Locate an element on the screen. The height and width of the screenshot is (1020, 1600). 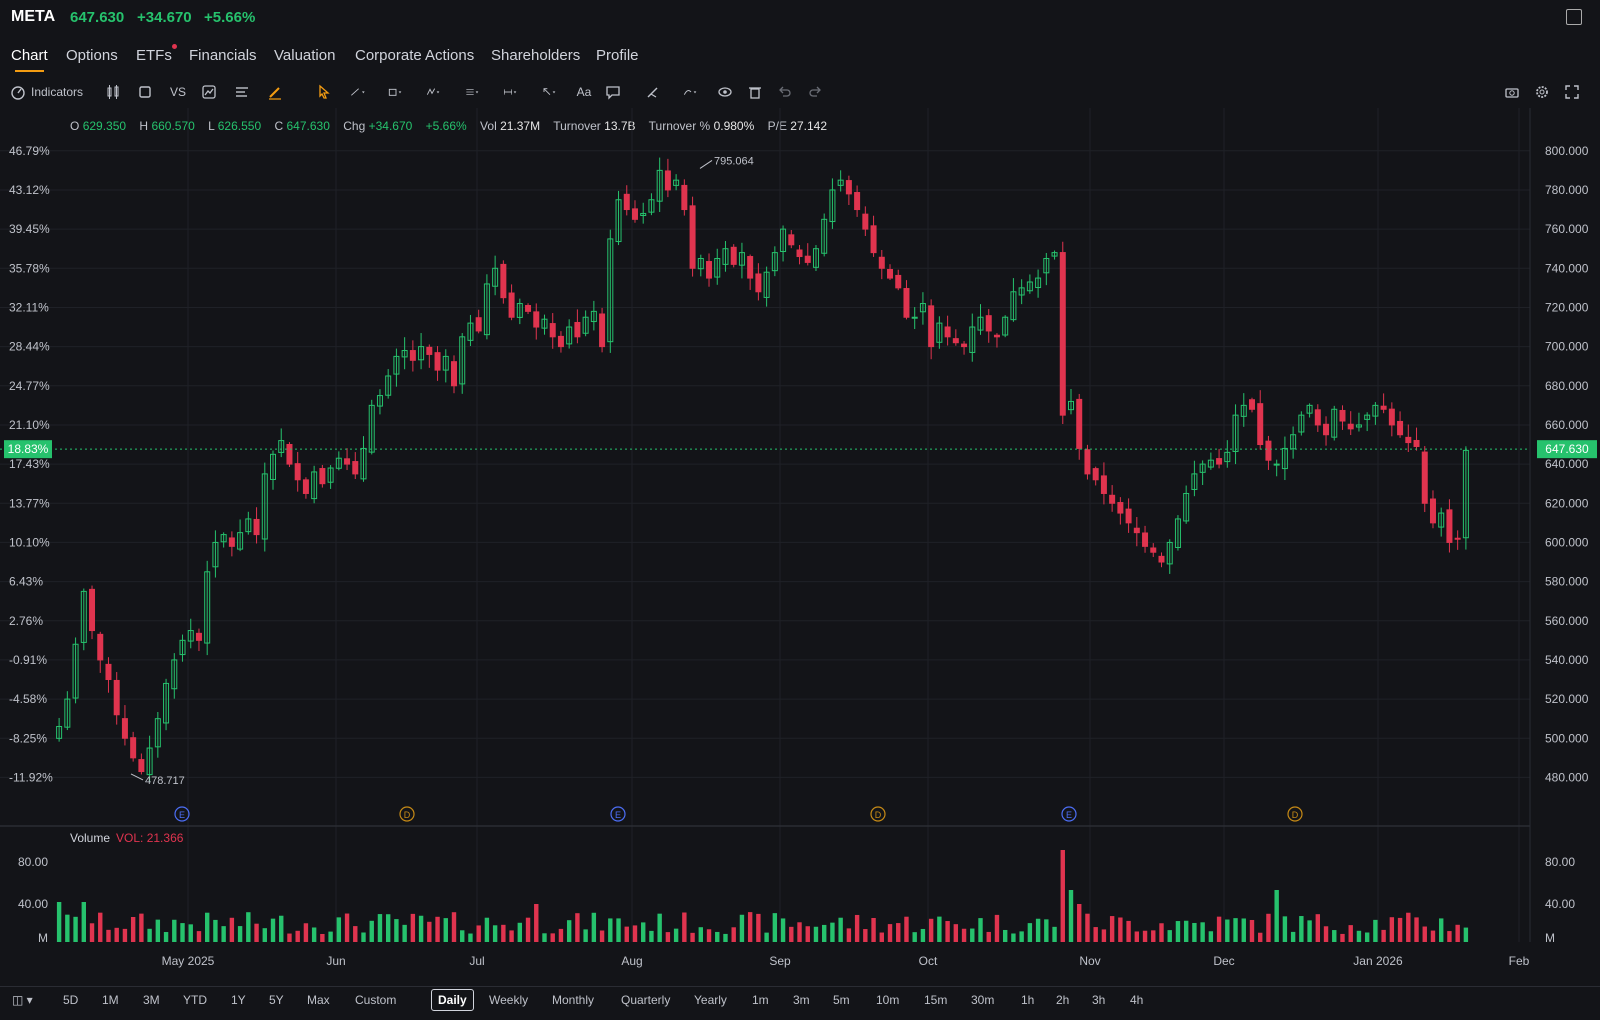
candle-type-icon is located at coordinates (113, 92).